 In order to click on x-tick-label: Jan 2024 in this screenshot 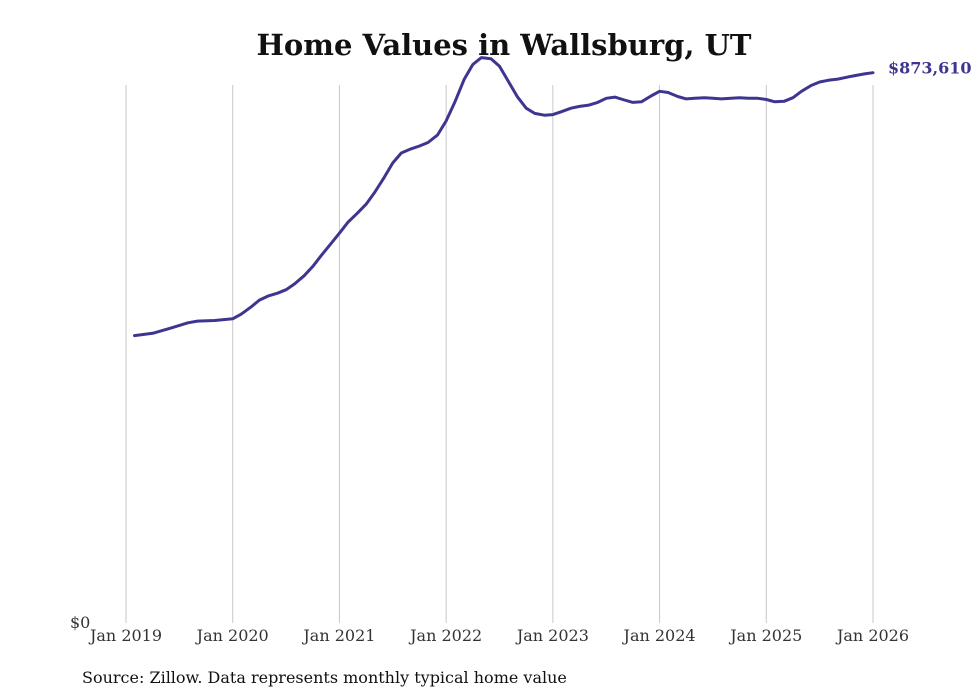, I will do `click(659, 635)`.